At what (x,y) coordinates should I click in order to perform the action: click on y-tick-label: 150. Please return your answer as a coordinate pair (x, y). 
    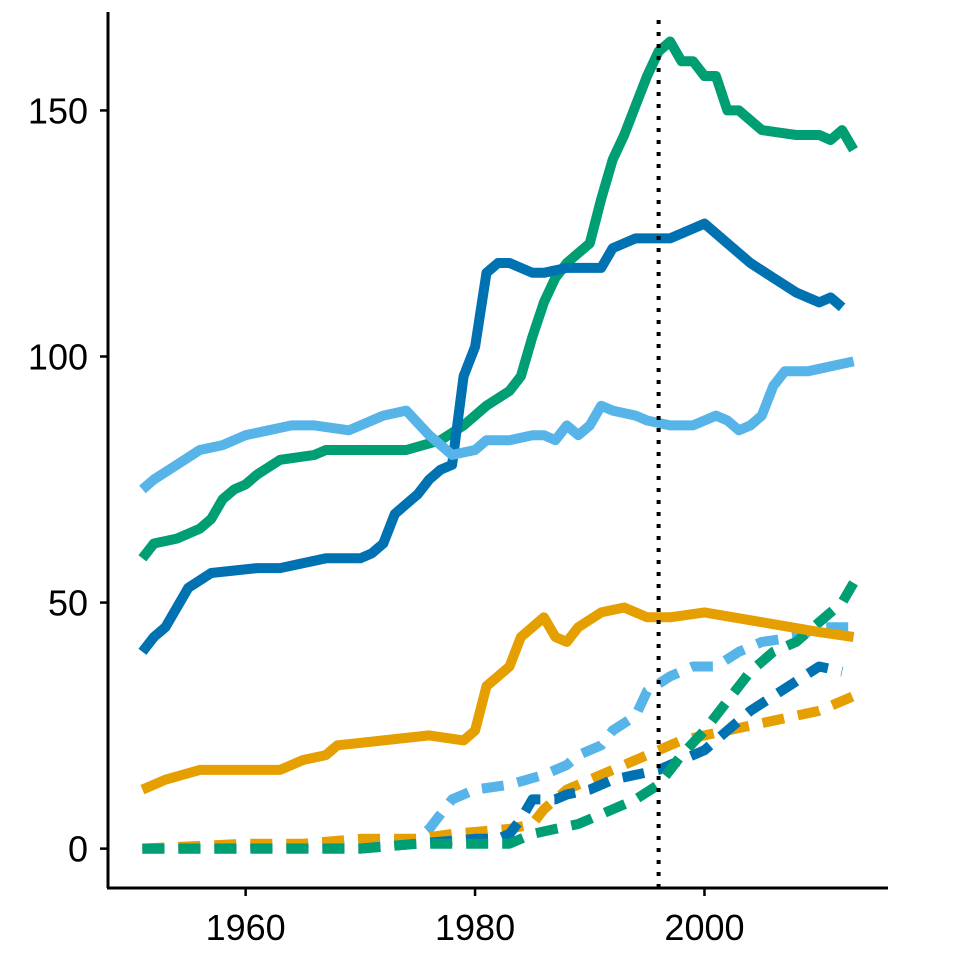
    Looking at the image, I should click on (58, 110).